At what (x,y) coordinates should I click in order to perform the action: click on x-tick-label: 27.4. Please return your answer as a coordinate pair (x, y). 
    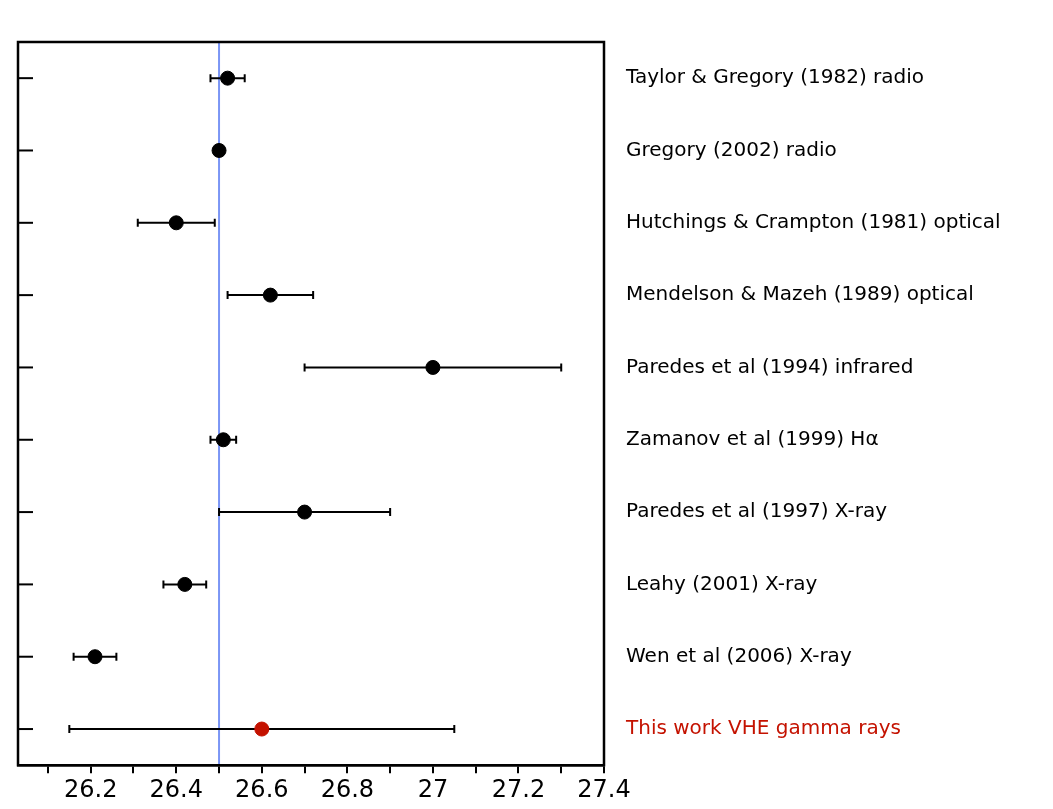
    Looking at the image, I should click on (604, 788).